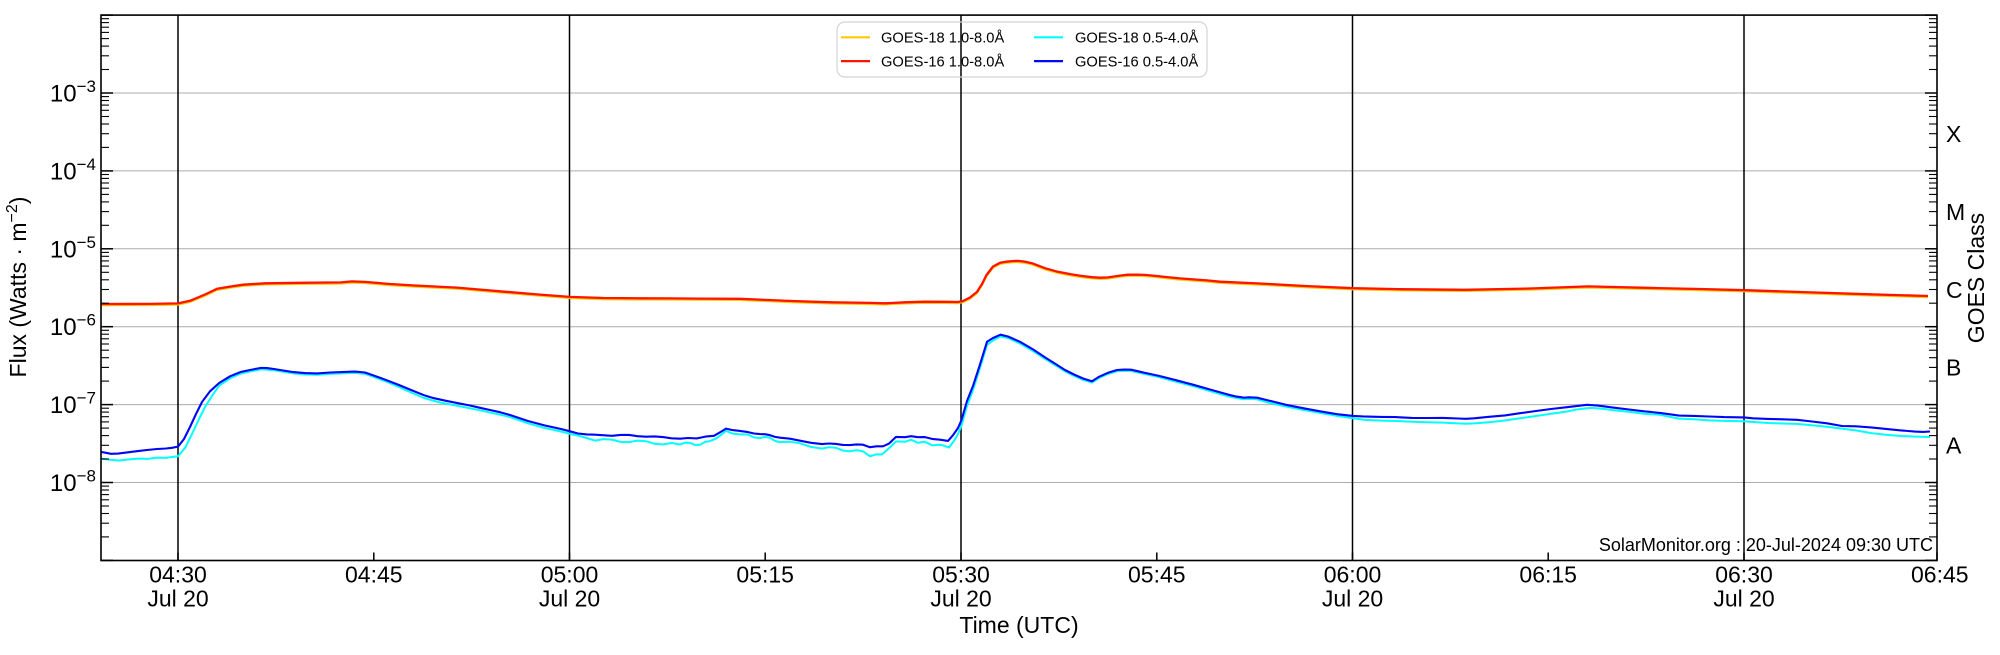  What do you see at coordinates (570, 575) in the screenshot?
I see `svg-text: 05:00` at bounding box center [570, 575].